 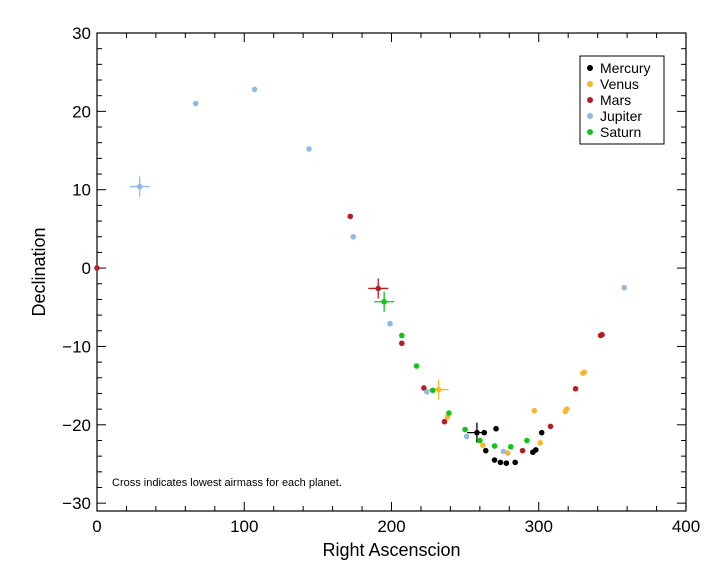 I want to click on legend-marker-mercury, so click(x=590, y=68).